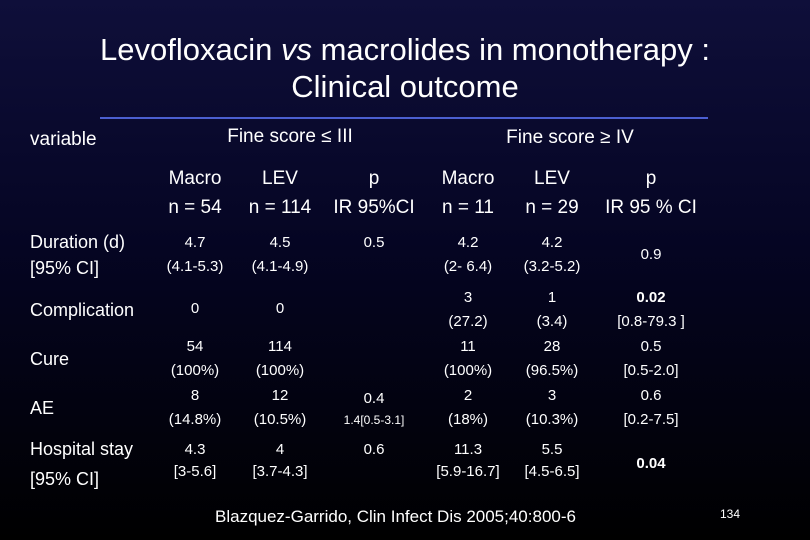 The height and width of the screenshot is (540, 810). I want to click on title-italic-vs: vs, so click(296, 49).